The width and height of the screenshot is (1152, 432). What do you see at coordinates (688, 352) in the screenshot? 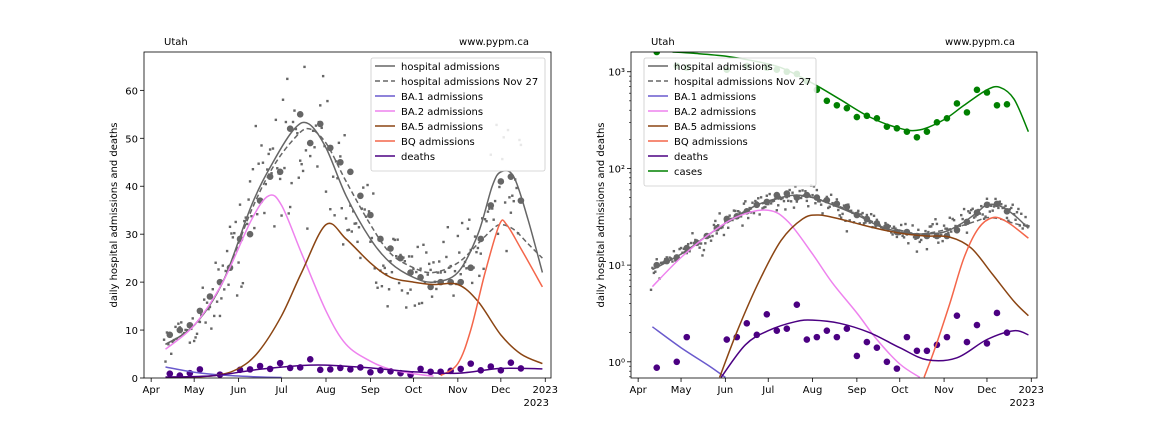
I see `series-line-ba-1-admissions` at bounding box center [688, 352].